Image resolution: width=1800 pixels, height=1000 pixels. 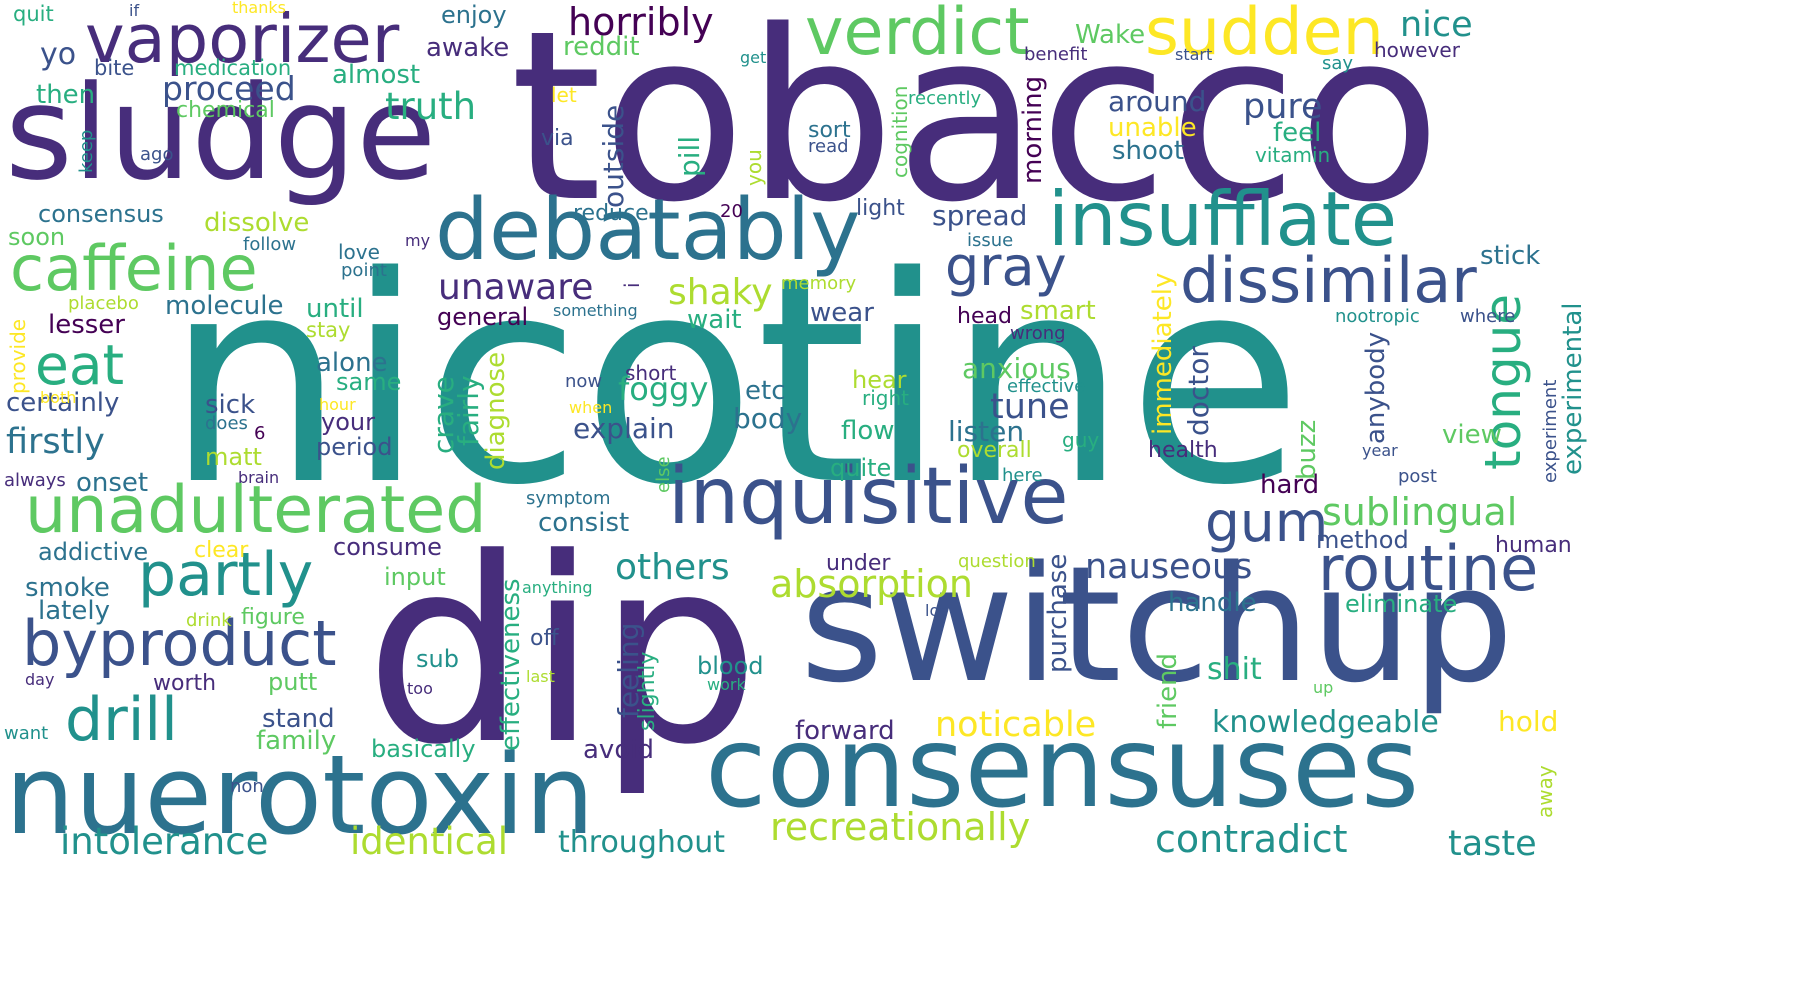 What do you see at coordinates (768, 418) in the screenshot?
I see `word-body: body` at bounding box center [768, 418].